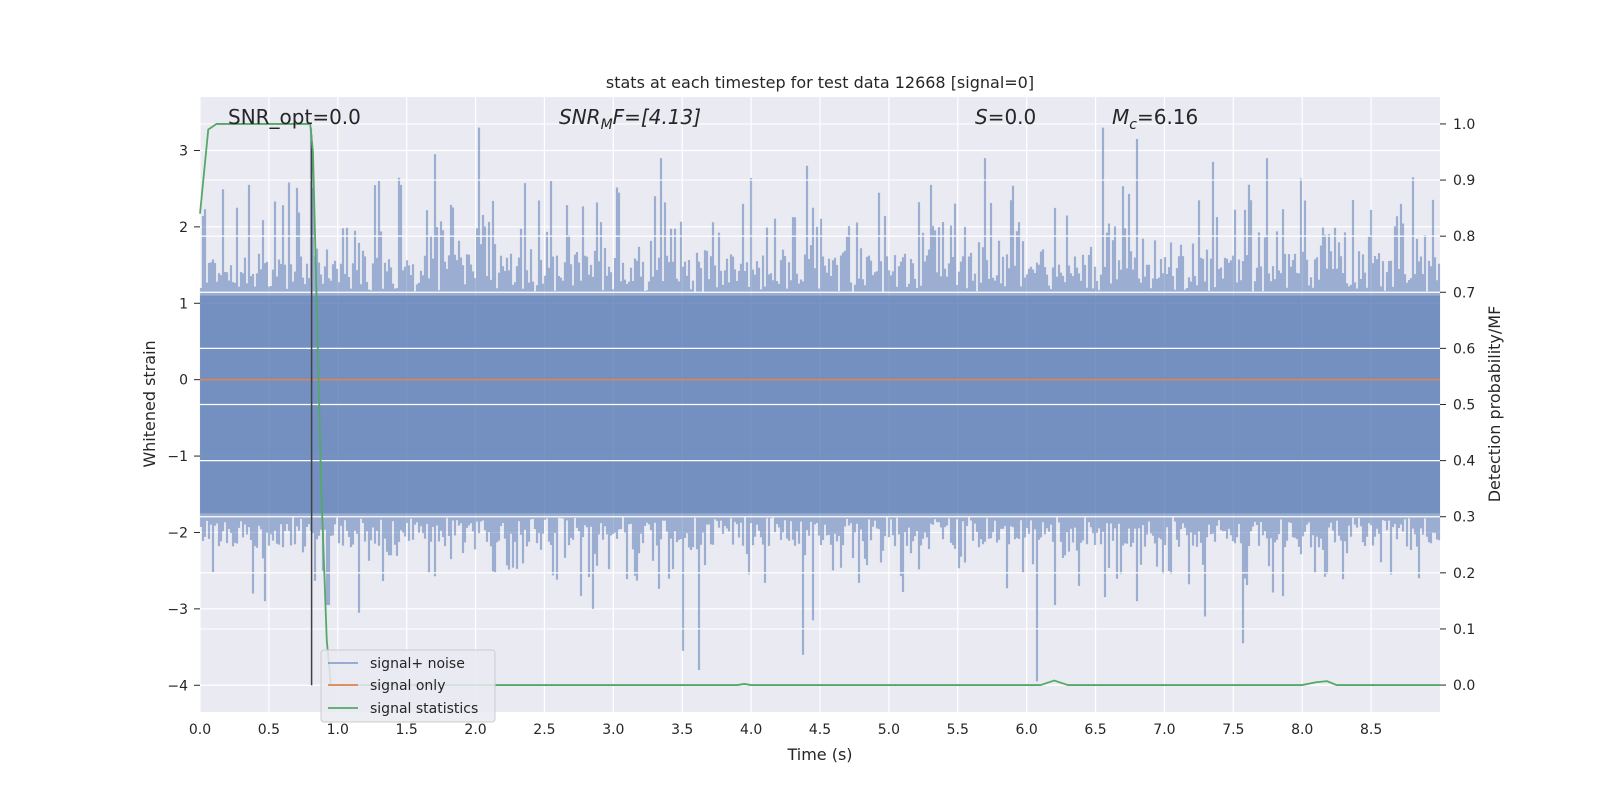 The image size is (1600, 804). Describe the element at coordinates (183, 381) in the screenshot. I see `y-tick-label-left: 0` at that location.